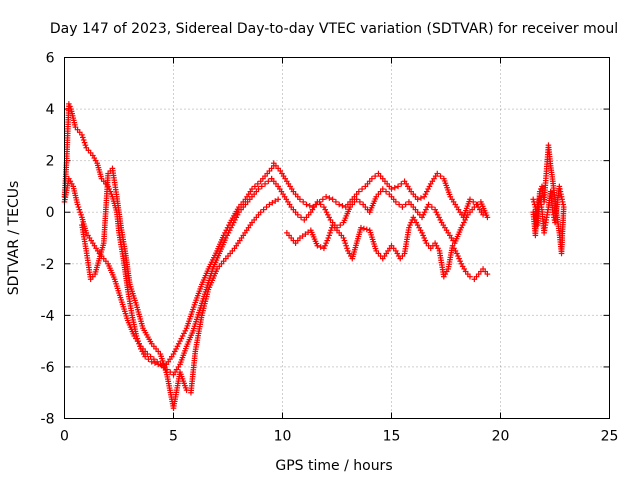  What do you see at coordinates (50, 162) in the screenshot?
I see `y-tick-label: 2` at bounding box center [50, 162].